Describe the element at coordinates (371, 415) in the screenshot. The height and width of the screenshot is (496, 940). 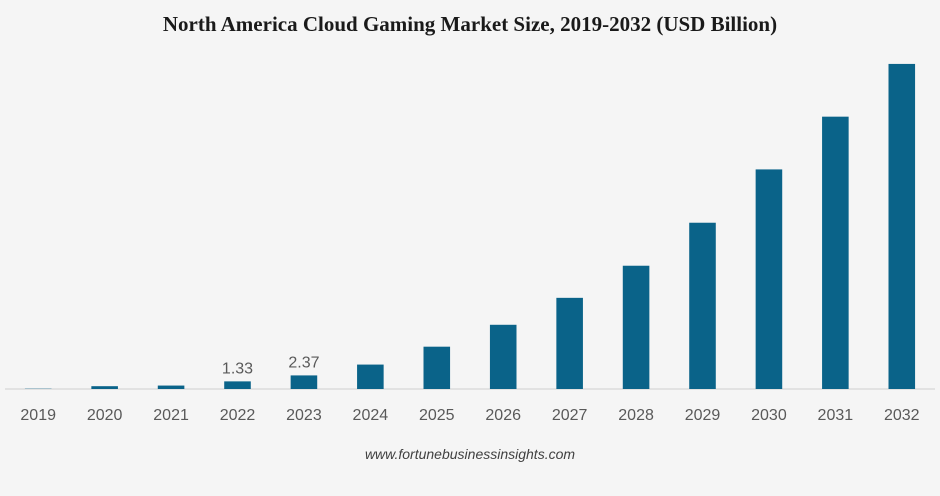
I see `x-tick-2024: 2024` at that location.